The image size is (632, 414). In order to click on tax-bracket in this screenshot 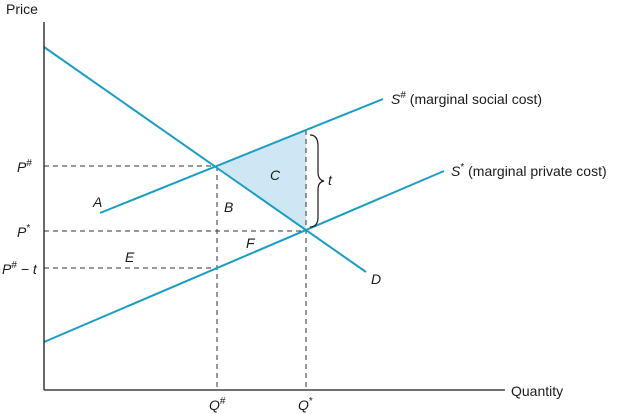, I will do `click(317, 181)`.